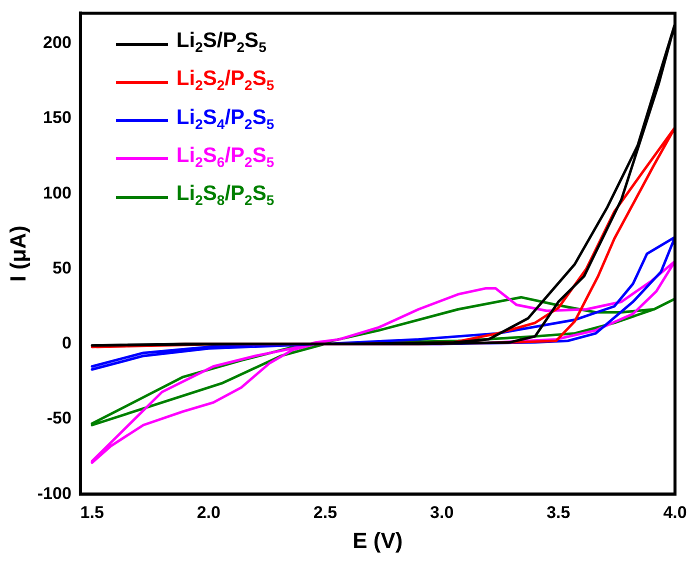 The width and height of the screenshot is (693, 561). I want to click on y-tick-label: 150, so click(57, 118).